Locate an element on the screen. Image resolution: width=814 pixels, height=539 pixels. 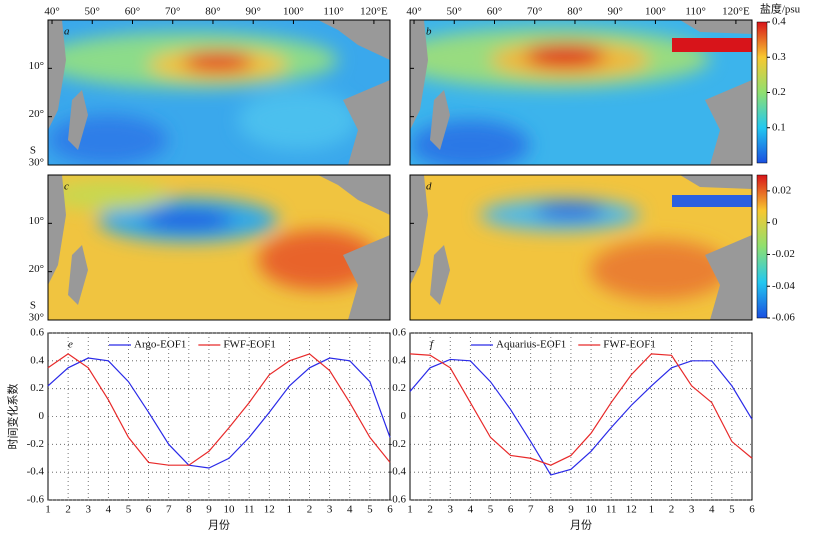
panel-label: e is located at coordinates (70, 345).